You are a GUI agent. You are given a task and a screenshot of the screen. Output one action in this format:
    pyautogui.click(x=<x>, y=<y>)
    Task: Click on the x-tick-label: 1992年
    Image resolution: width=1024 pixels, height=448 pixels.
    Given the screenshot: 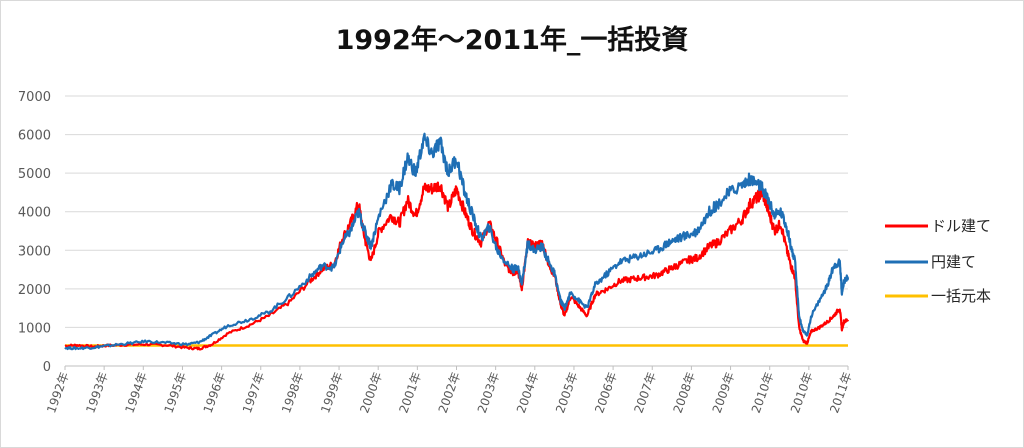 What is the action you would take?
    pyautogui.click(x=58, y=392)
    